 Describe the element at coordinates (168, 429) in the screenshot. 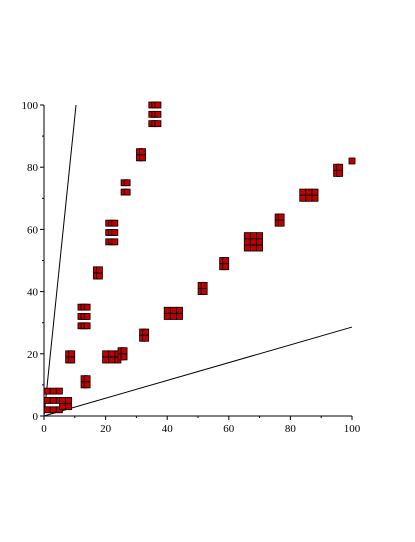

I see `x-tick-label: 40` at that location.